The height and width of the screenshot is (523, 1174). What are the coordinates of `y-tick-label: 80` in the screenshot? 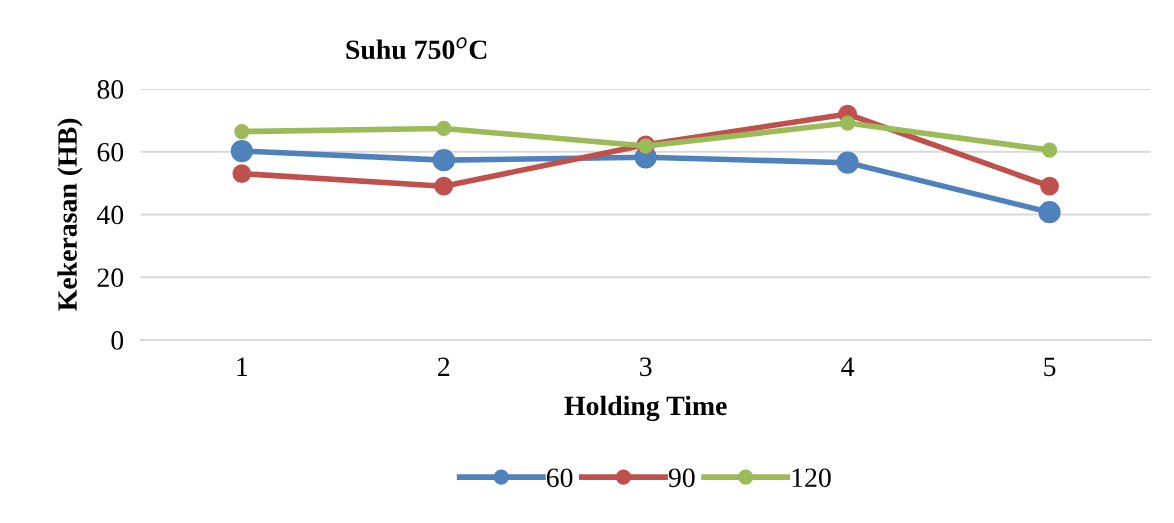 It's located at (110, 89).